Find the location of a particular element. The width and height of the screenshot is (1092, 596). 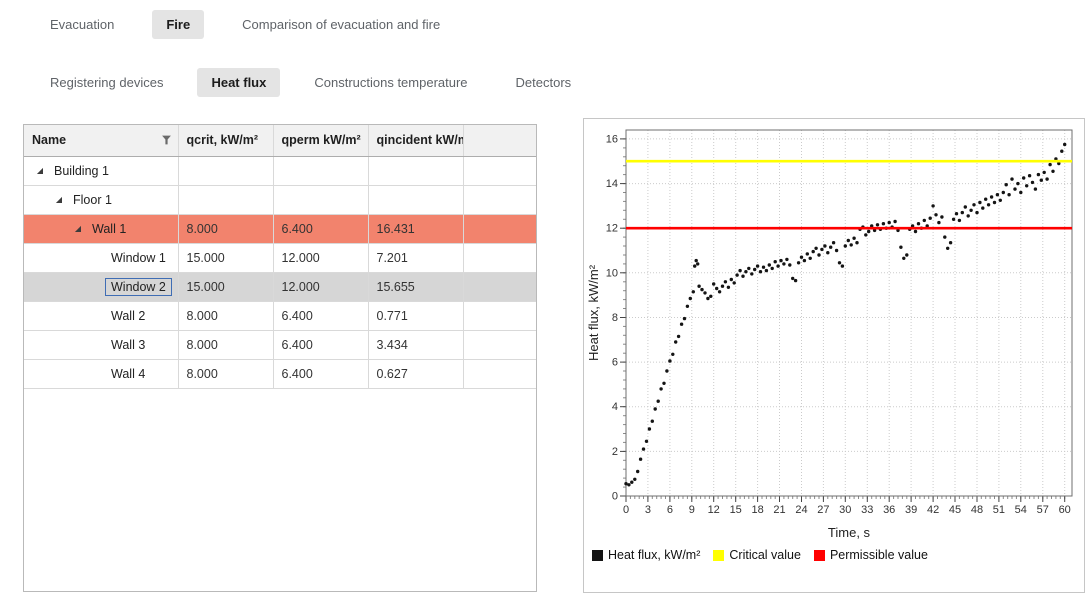

filter-icon is located at coordinates (166, 140).